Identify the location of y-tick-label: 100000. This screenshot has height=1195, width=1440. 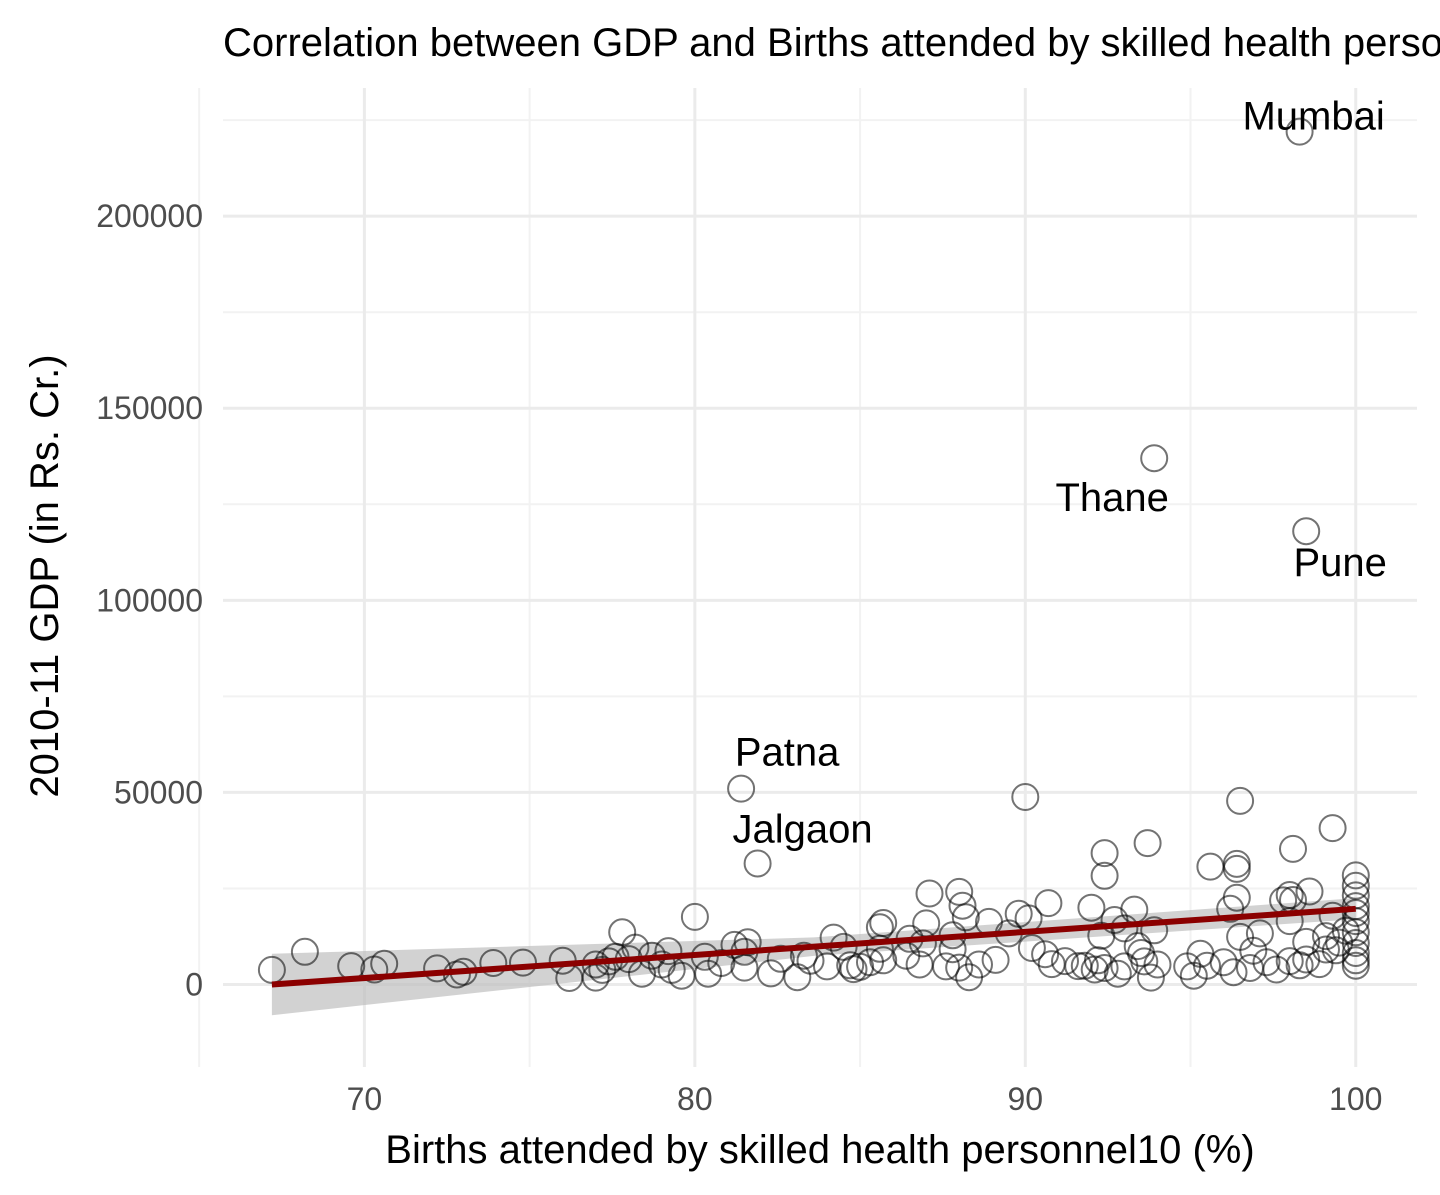
(149, 600).